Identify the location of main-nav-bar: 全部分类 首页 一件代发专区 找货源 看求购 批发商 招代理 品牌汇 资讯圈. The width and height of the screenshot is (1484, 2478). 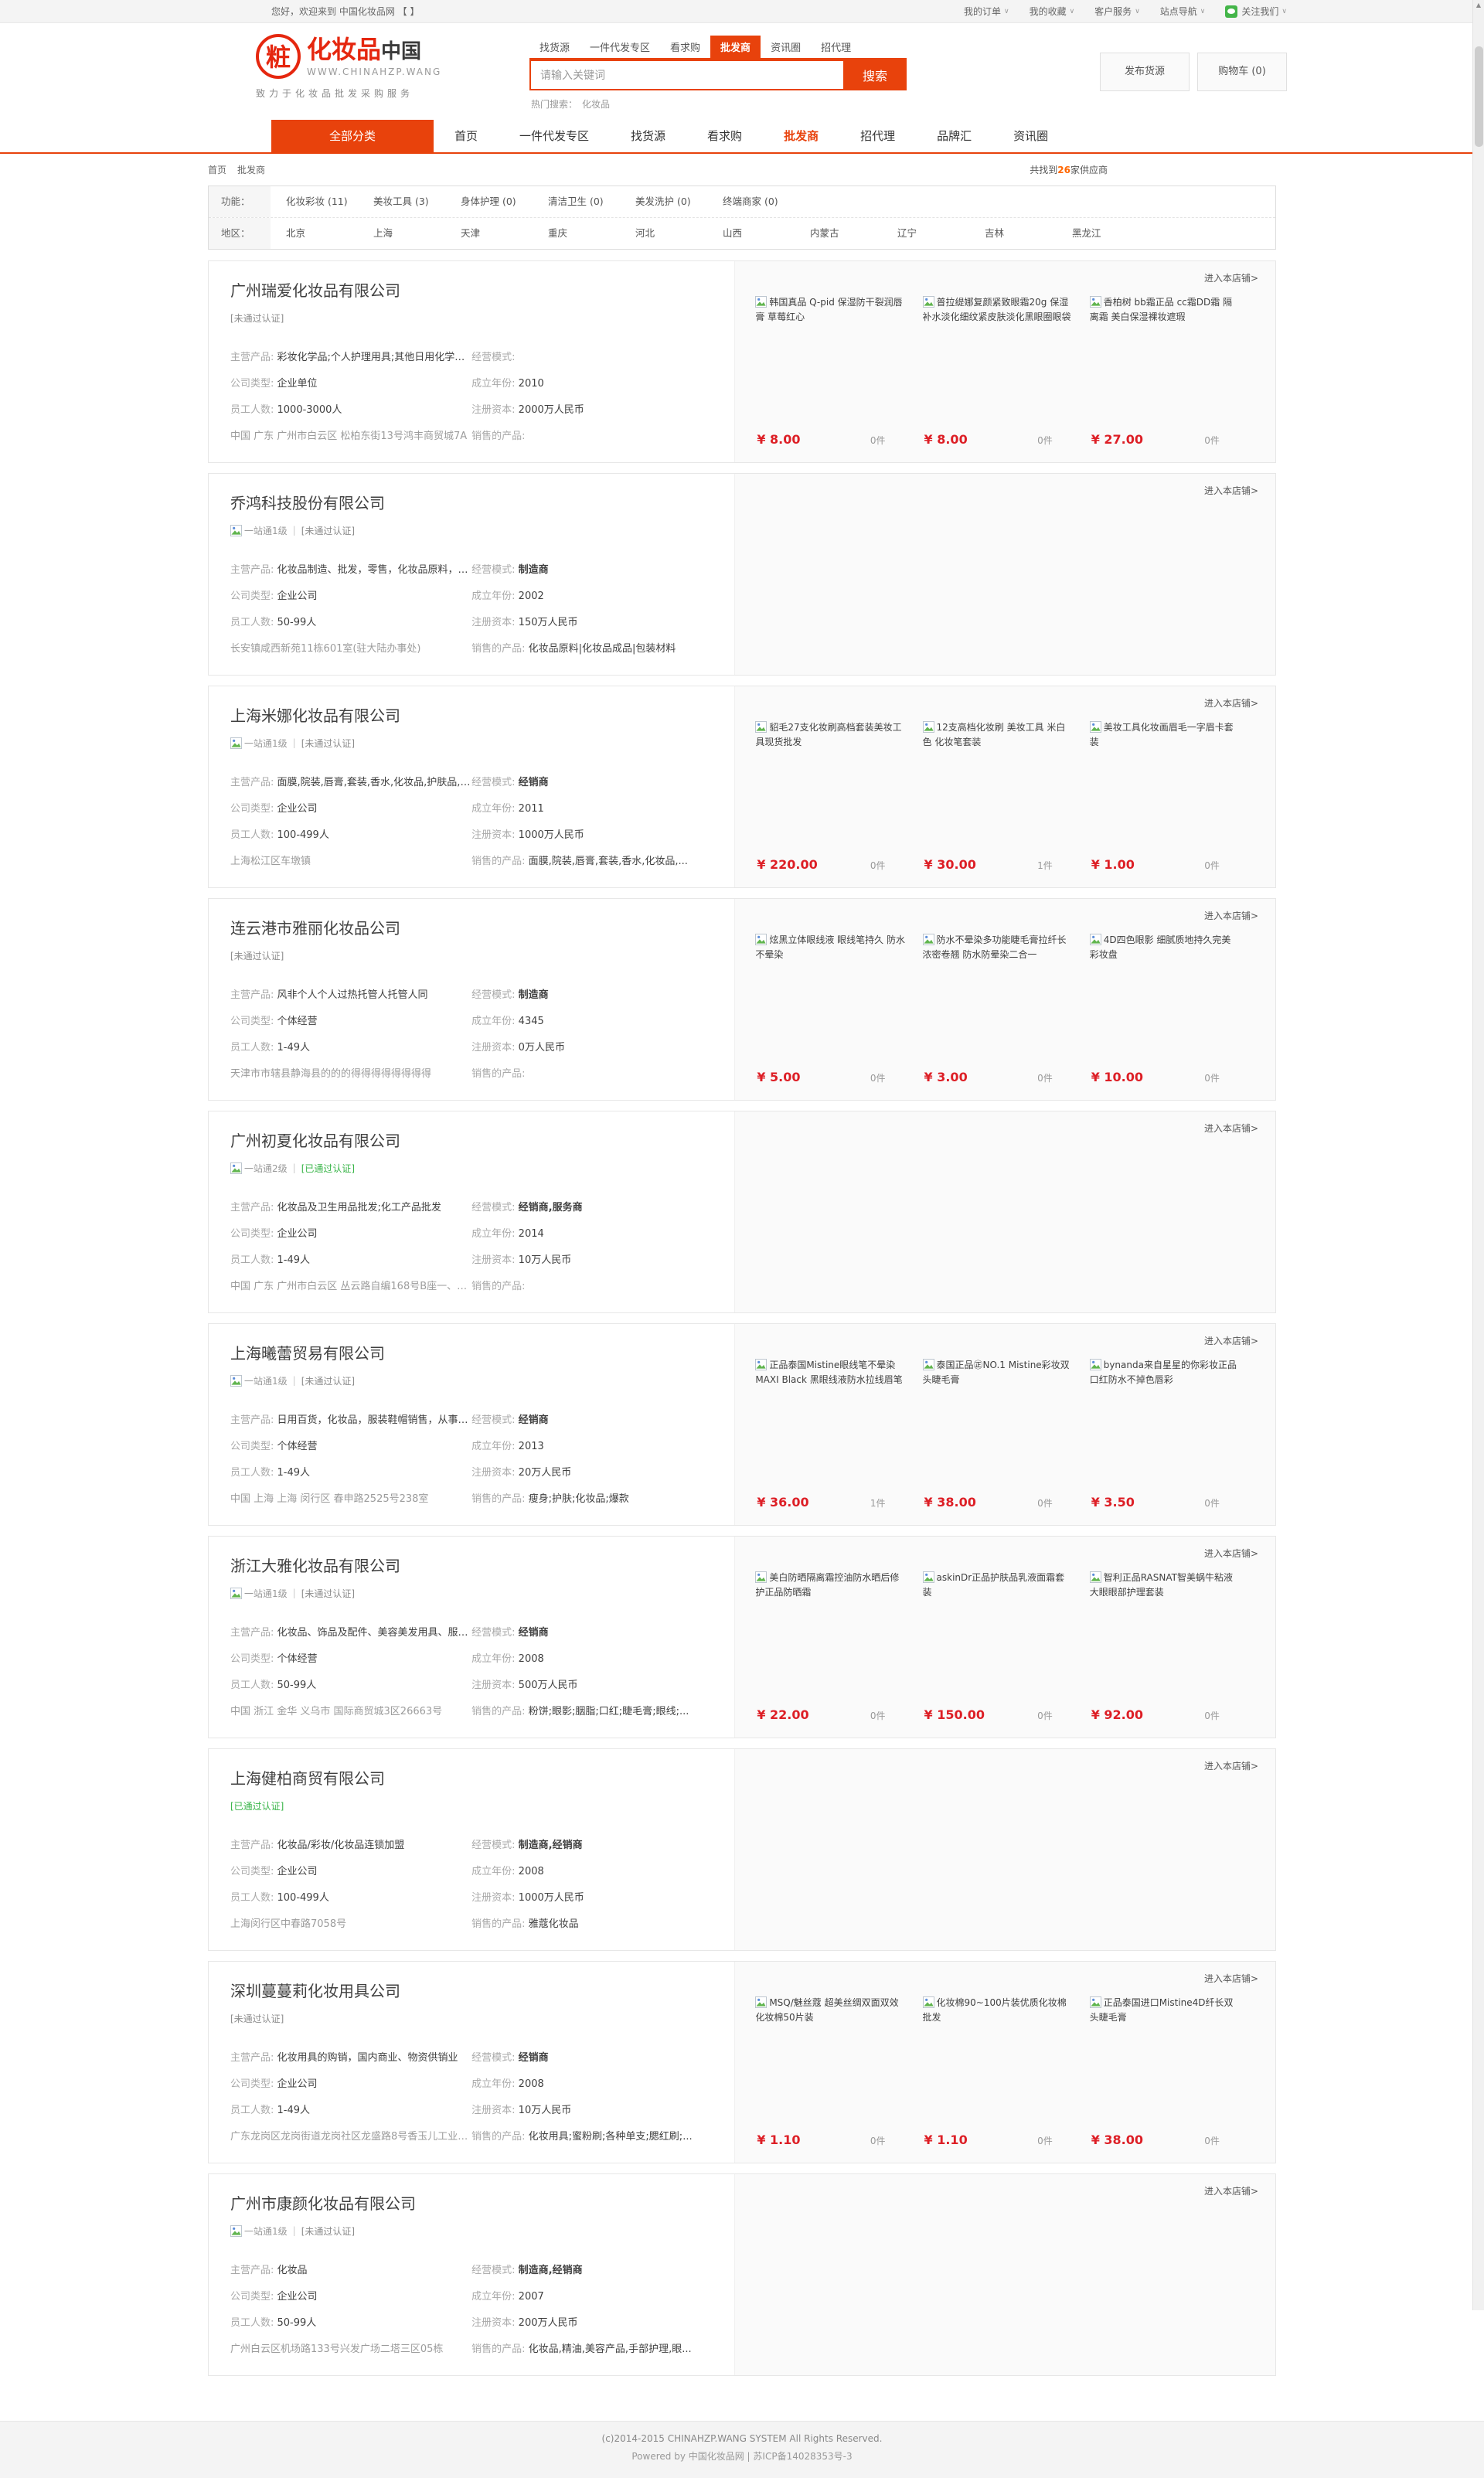
(742, 137).